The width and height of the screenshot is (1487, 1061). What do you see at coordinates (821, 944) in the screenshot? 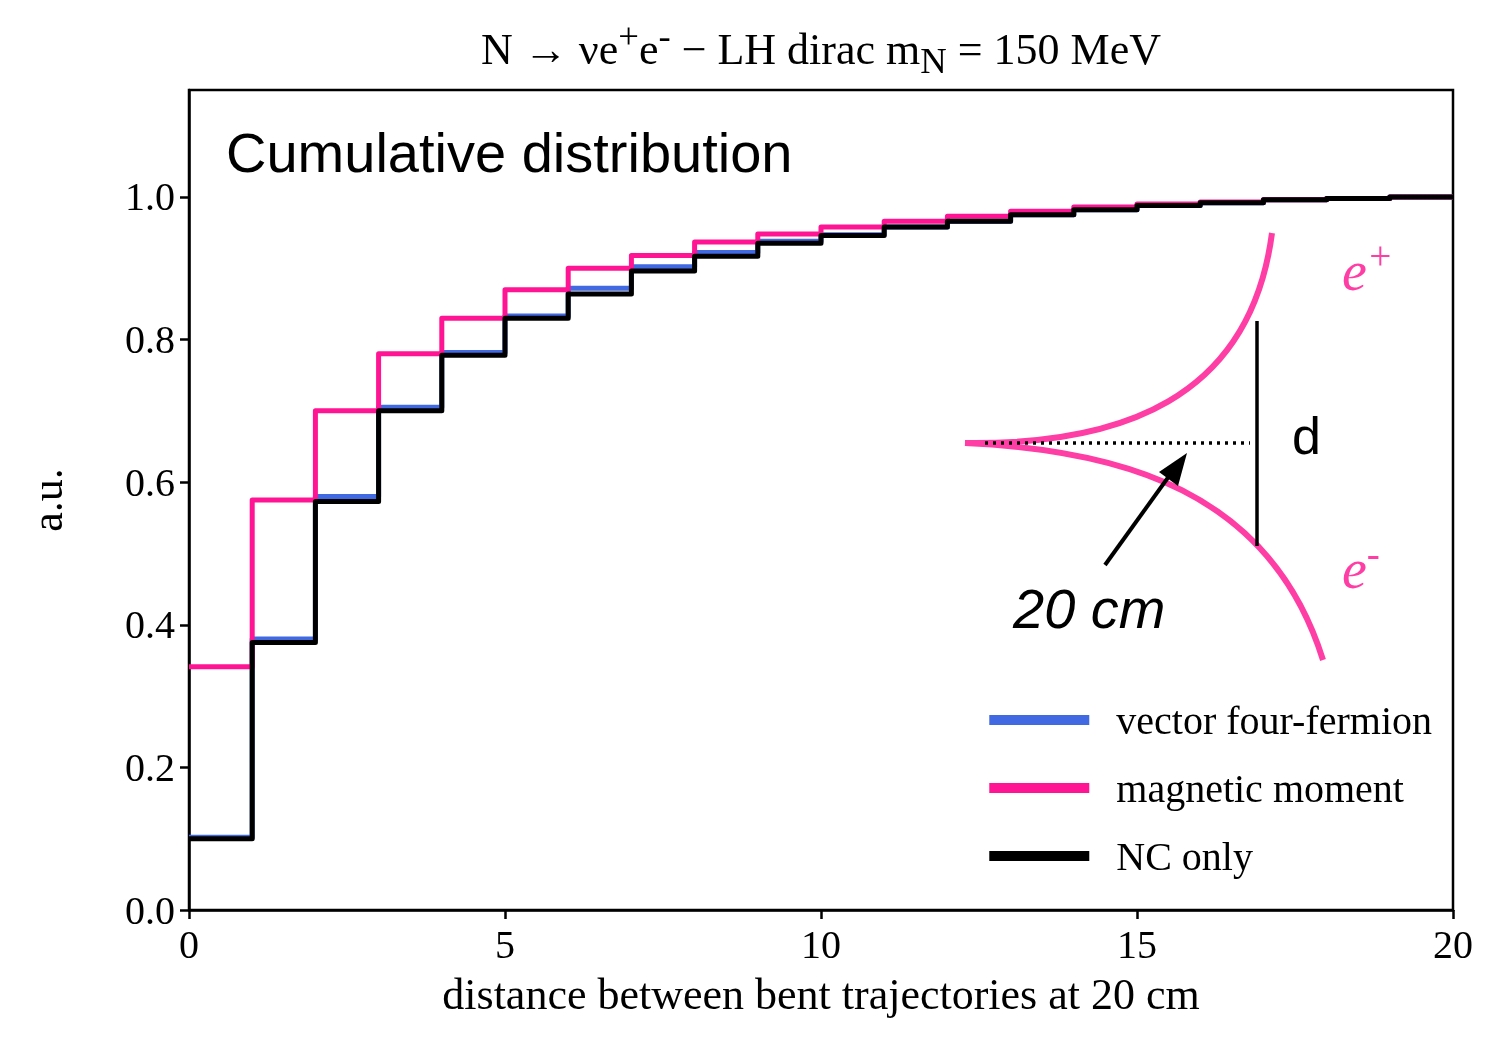
I see `x-tick-label: 10` at bounding box center [821, 944].